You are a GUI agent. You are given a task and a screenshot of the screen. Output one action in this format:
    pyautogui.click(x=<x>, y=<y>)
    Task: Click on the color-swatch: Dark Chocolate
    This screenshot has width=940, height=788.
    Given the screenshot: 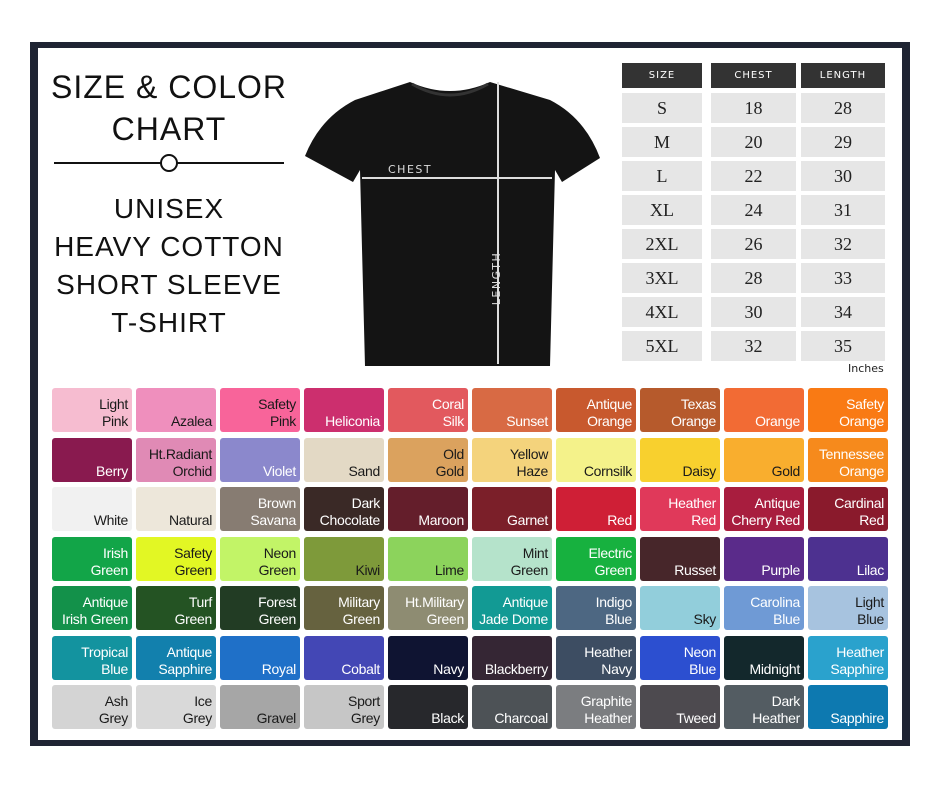 What is the action you would take?
    pyautogui.click(x=344, y=509)
    